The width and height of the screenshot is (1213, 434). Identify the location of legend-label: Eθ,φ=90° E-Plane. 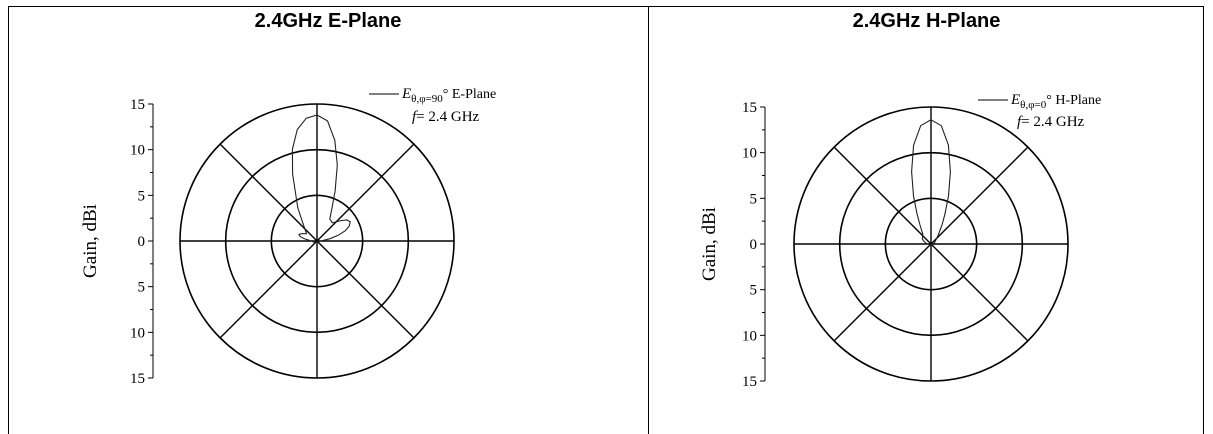
(448, 95).